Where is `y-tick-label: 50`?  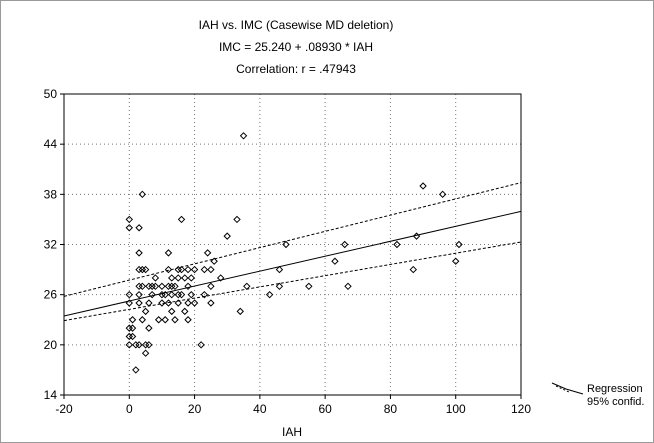 y-tick-label: 50 is located at coordinates (51, 94).